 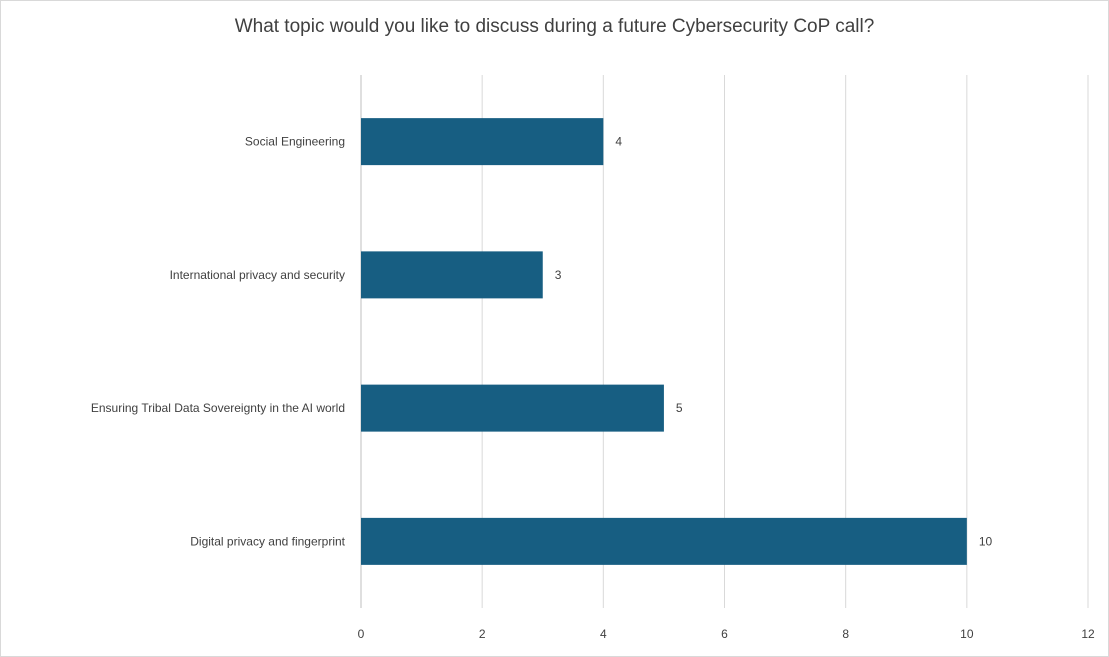 I want to click on x-tick-label-8: 8, so click(x=845, y=634).